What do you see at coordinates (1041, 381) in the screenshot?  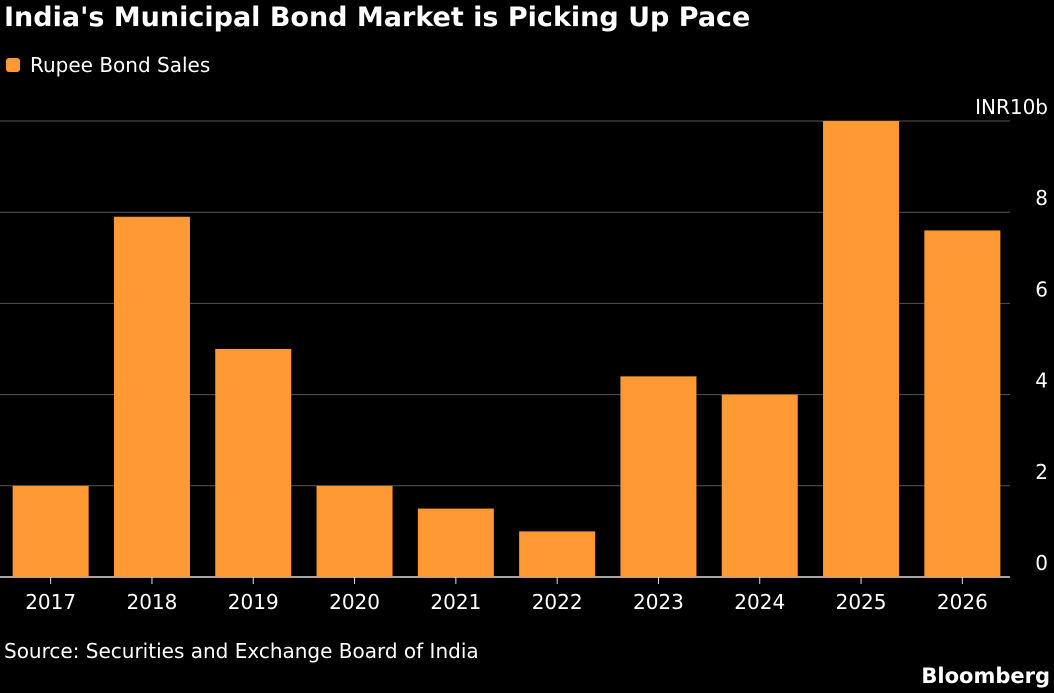 I see `y-tick-label: 4` at bounding box center [1041, 381].